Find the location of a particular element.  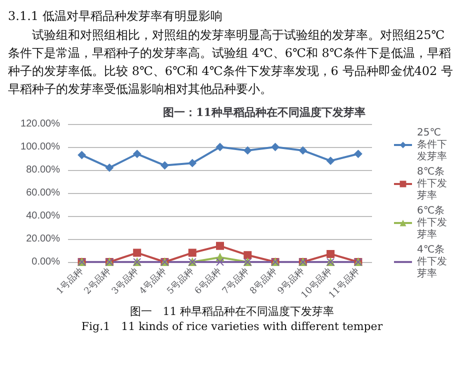

text: 3.1.1 低温对早稻品种发芽率有明显影响 is located at coordinates (116, 16).